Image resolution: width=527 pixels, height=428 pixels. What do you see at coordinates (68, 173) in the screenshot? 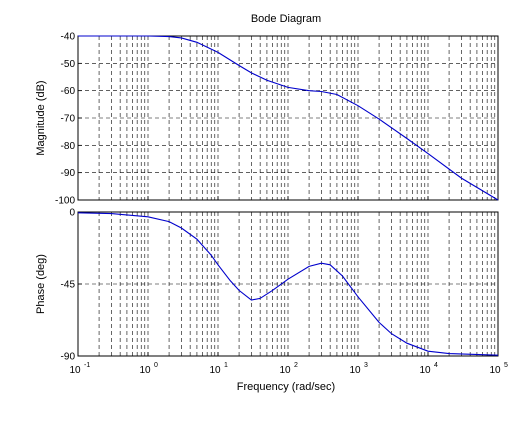
I see `mag-y-tick-label: -90` at bounding box center [68, 173].